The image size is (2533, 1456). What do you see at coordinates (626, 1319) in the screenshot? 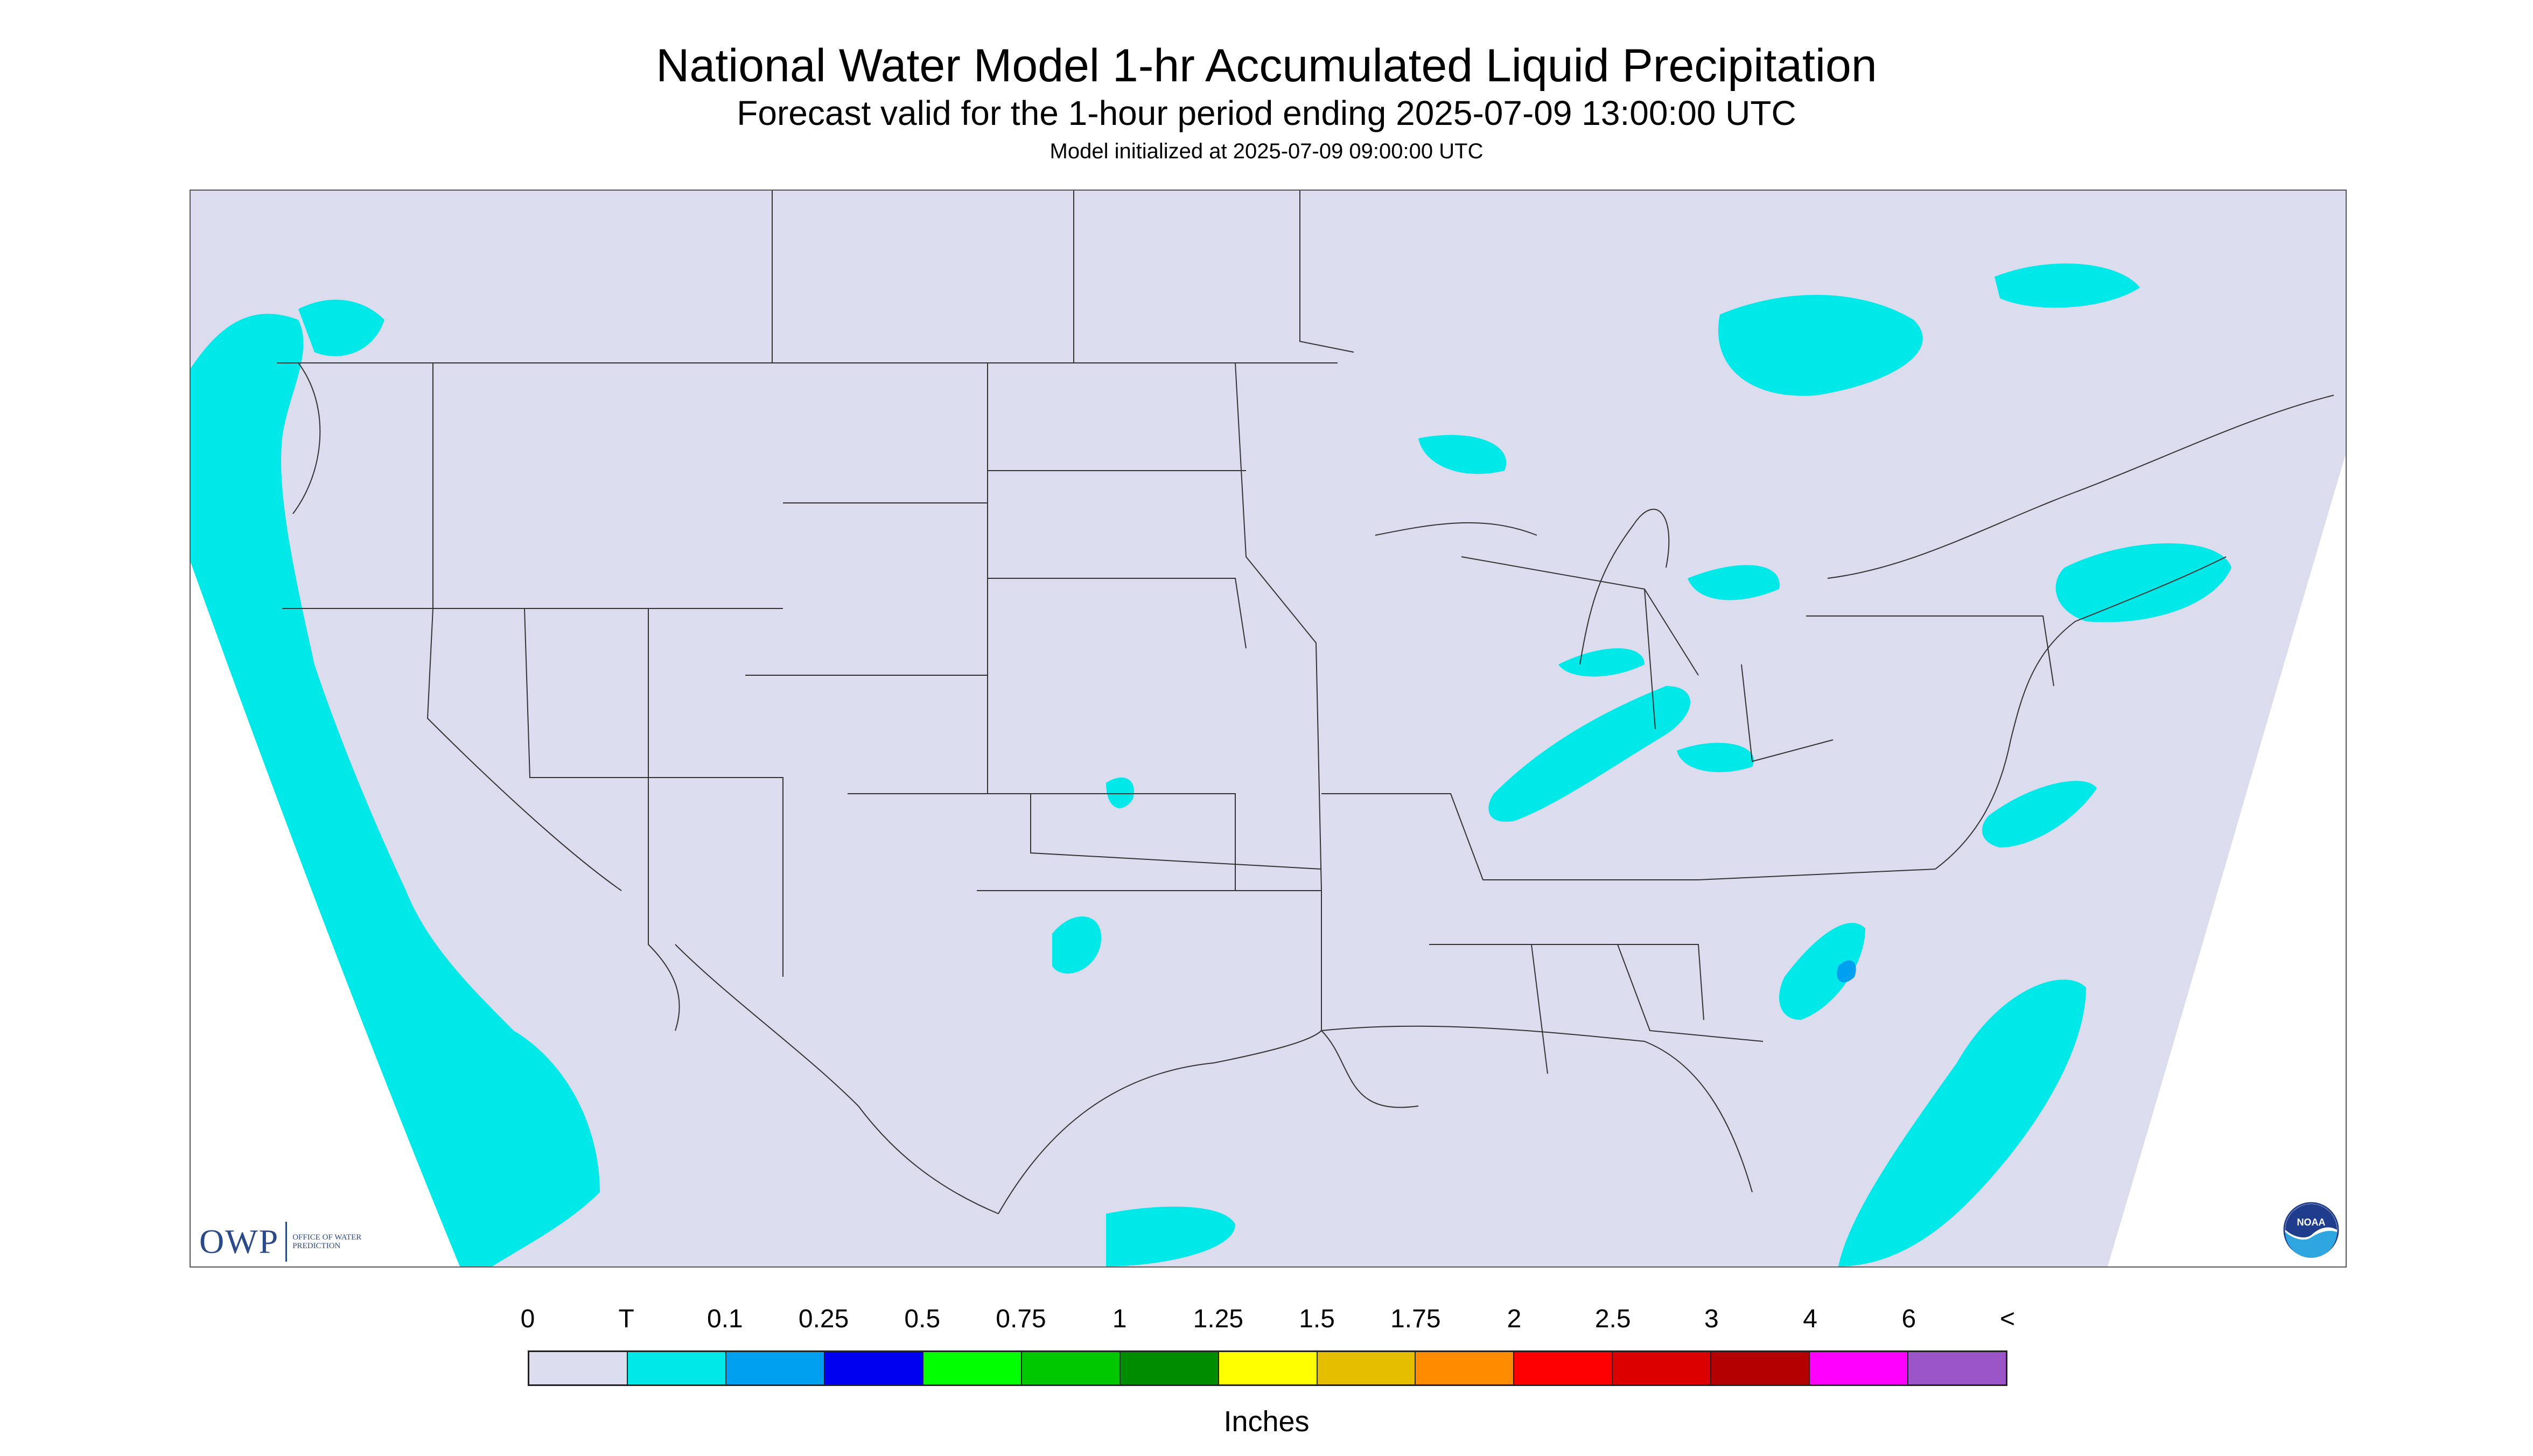
I see `legend-tick-label: T` at bounding box center [626, 1319].